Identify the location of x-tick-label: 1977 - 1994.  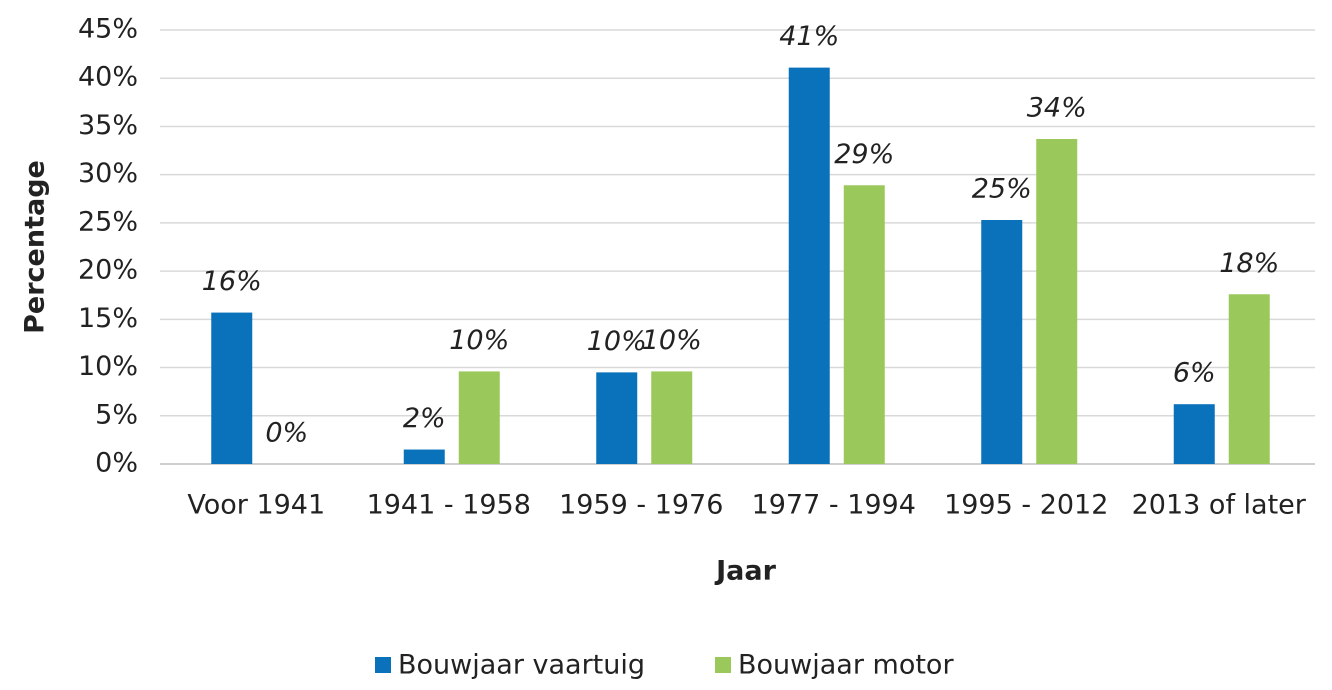
(834, 505).